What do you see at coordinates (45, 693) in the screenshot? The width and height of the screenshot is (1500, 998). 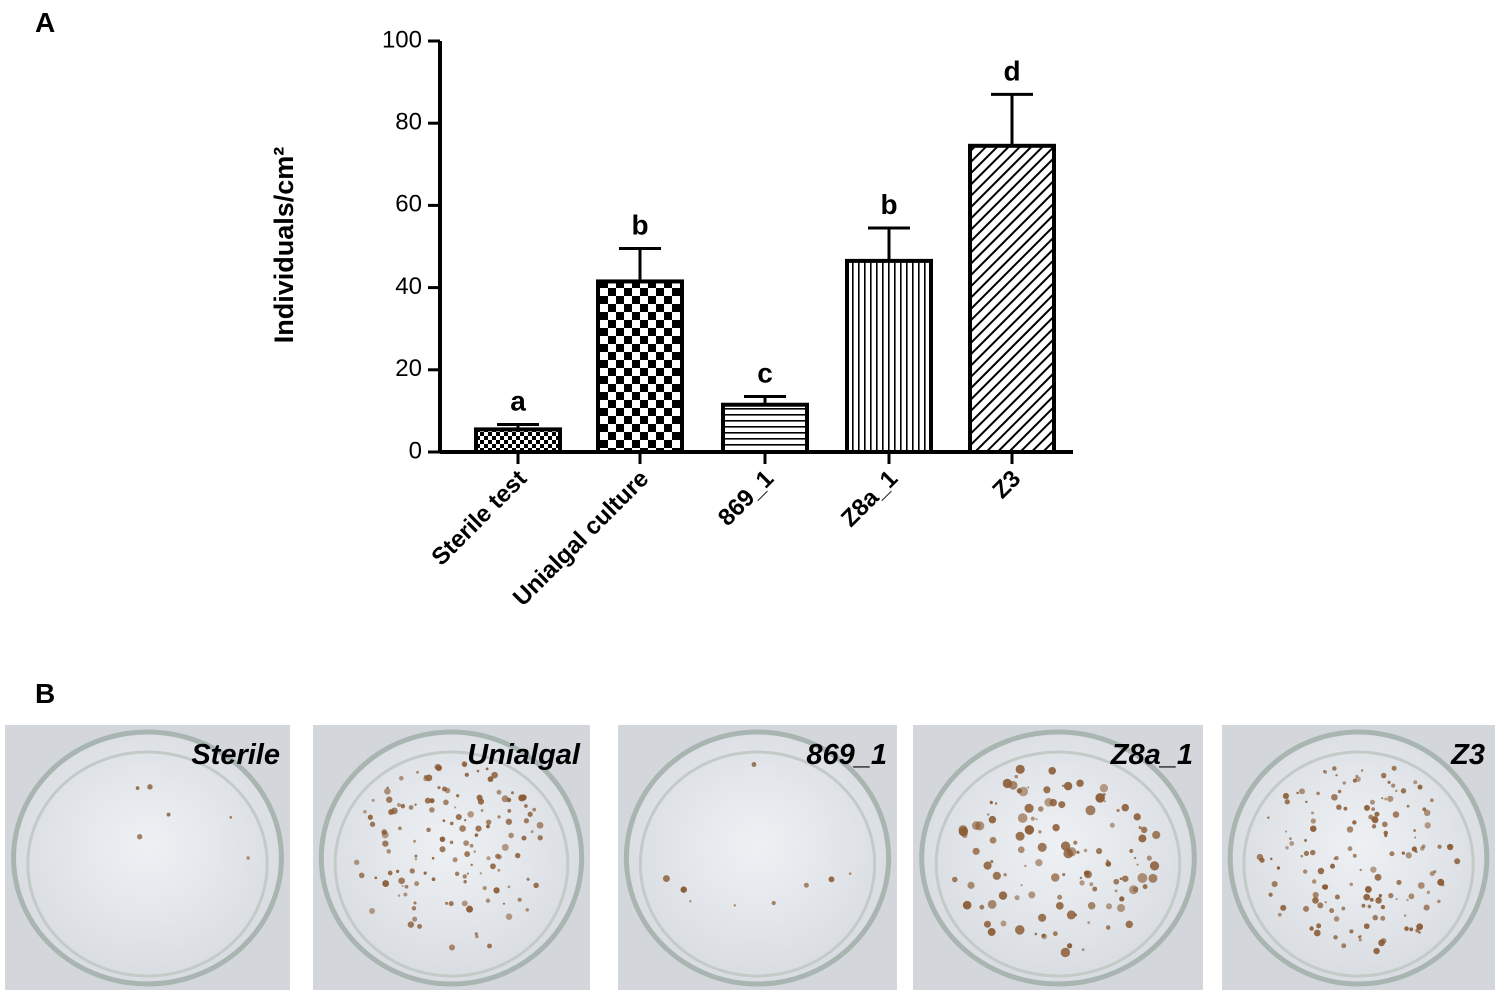 I see `panel-label: B` at bounding box center [45, 693].